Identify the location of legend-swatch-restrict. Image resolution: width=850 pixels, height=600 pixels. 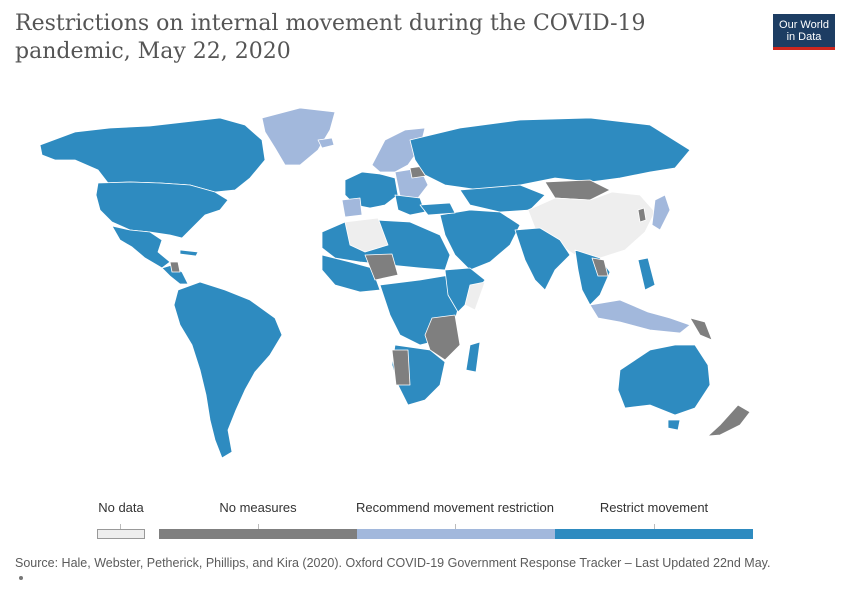
(654, 534).